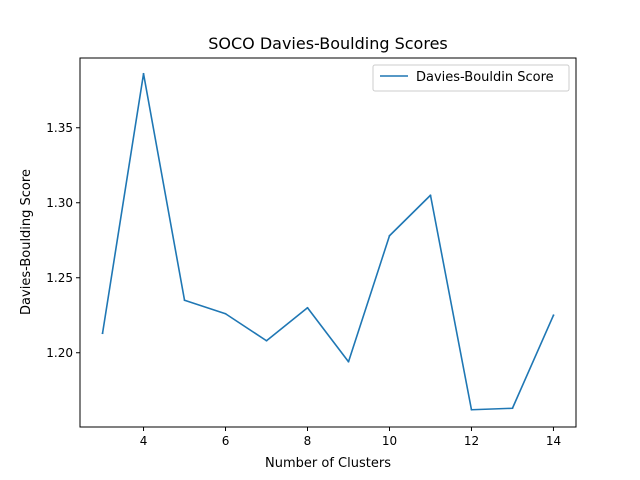  What do you see at coordinates (144, 441) in the screenshot?
I see `x-tick-label: 4` at bounding box center [144, 441].